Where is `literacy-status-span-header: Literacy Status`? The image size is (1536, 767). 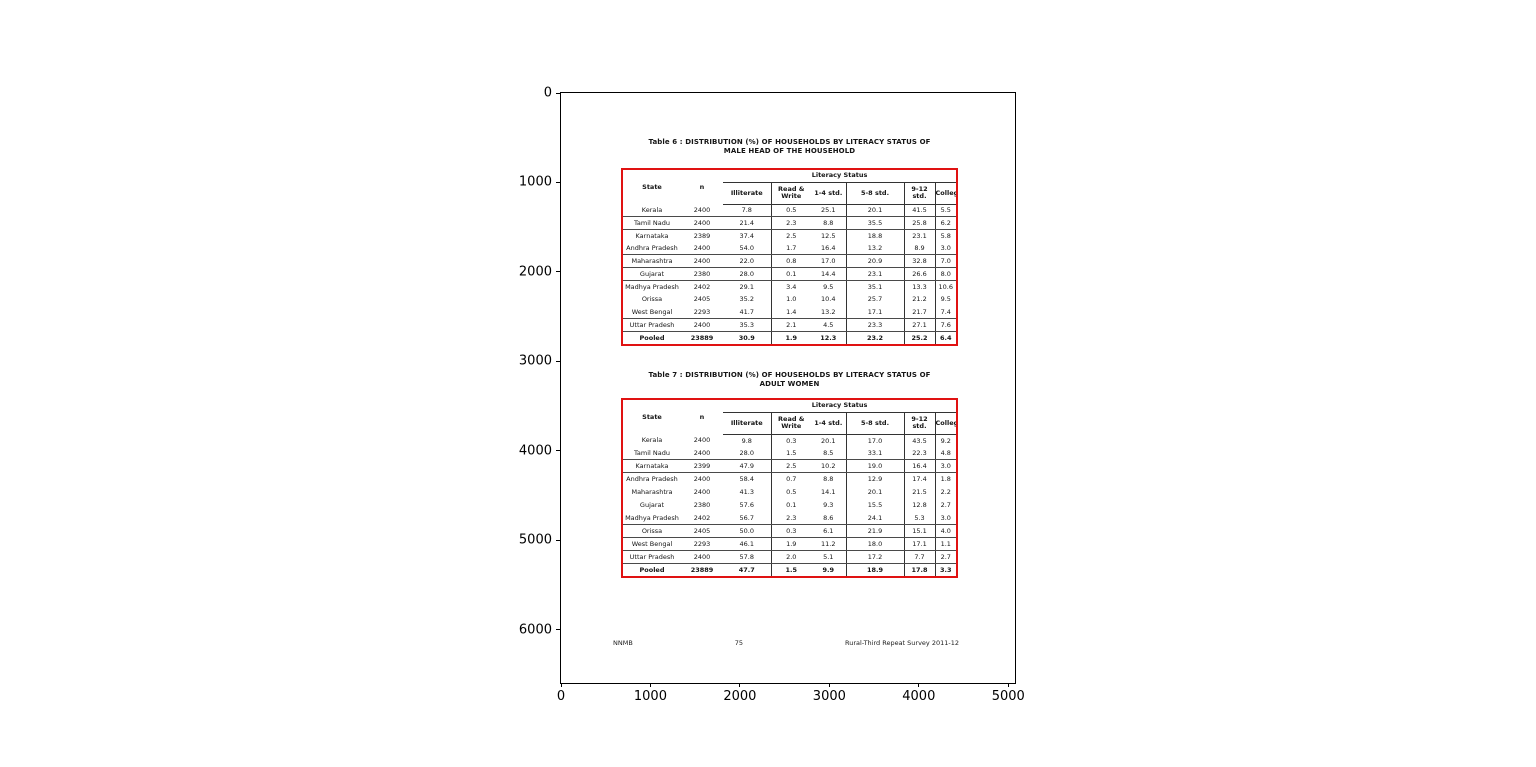
literacy-status-span-header: Literacy Status is located at coordinates (840, 406).